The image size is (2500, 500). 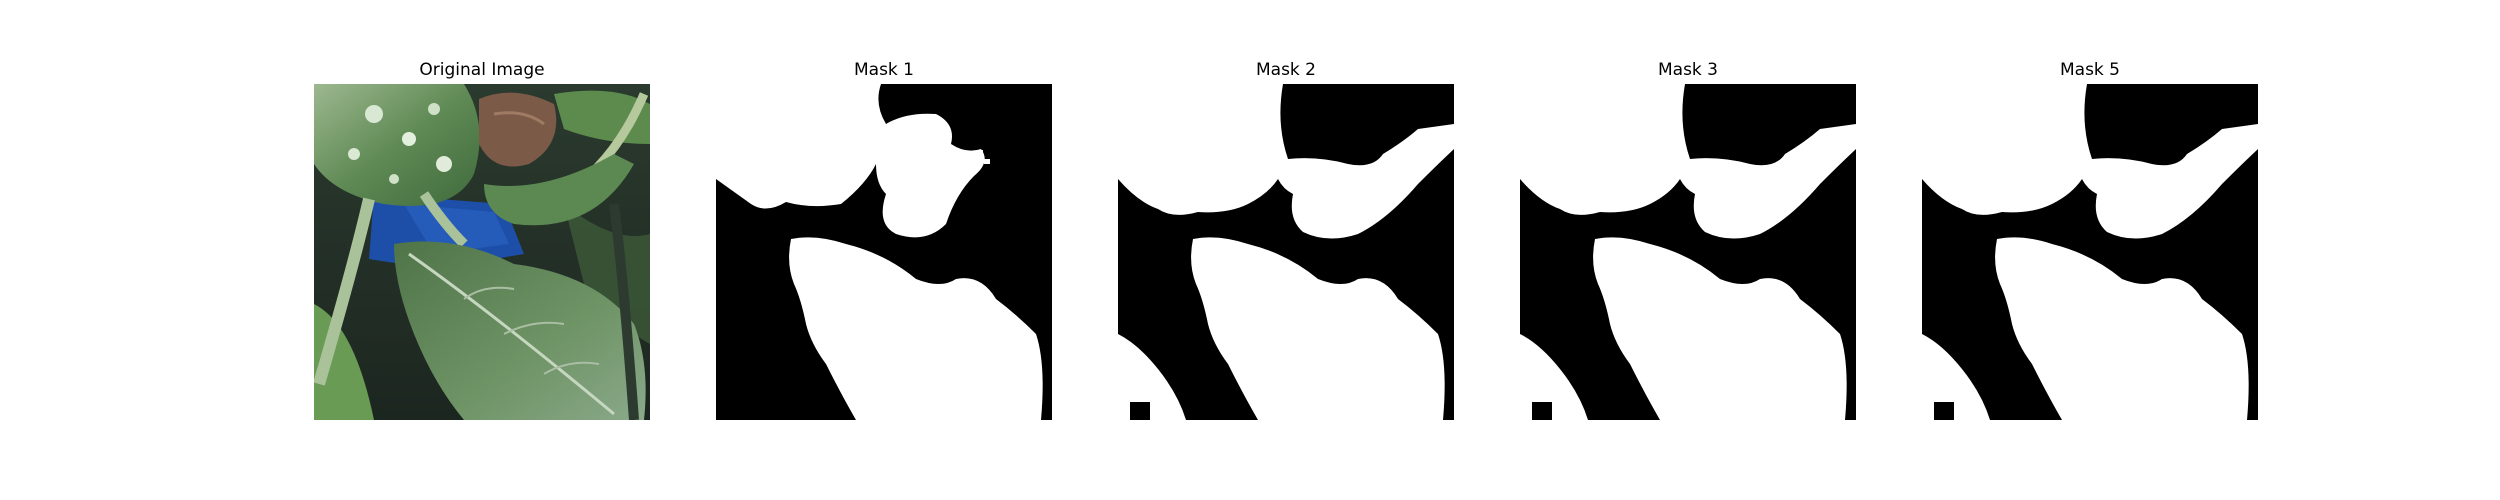 I want to click on panel-title: Mask 5, so click(x=2089, y=70).